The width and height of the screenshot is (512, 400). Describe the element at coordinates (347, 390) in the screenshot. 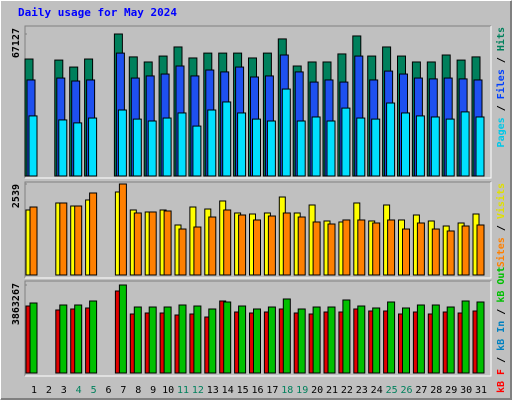

I see `x-tick-label: 22` at that location.